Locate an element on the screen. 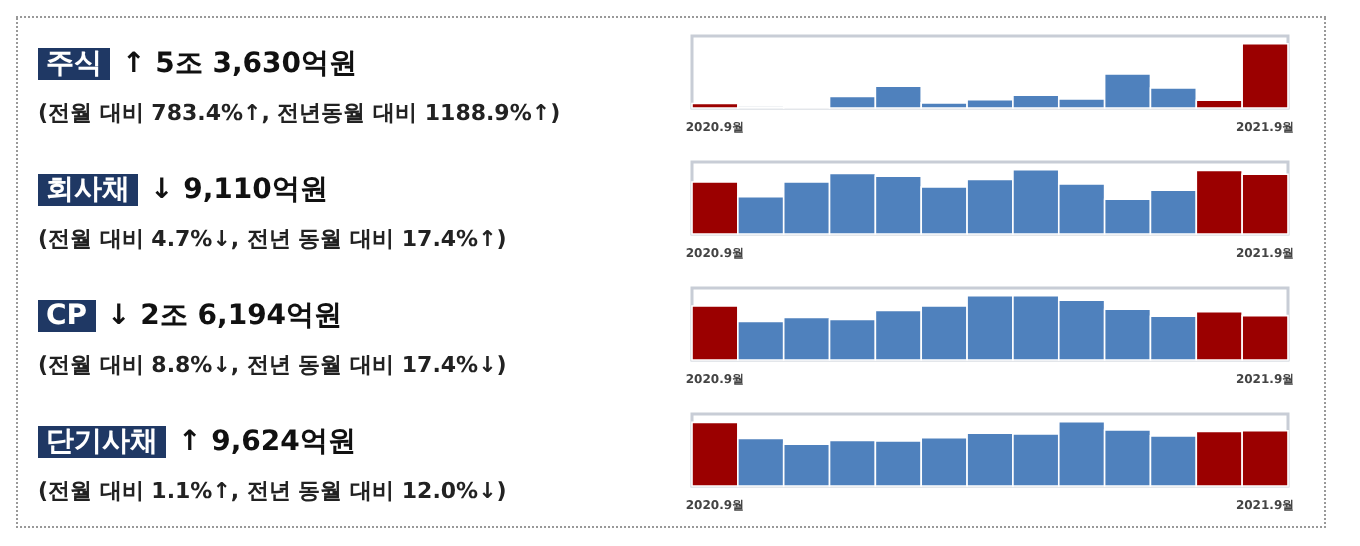  text: CP is located at coordinates (67, 316).